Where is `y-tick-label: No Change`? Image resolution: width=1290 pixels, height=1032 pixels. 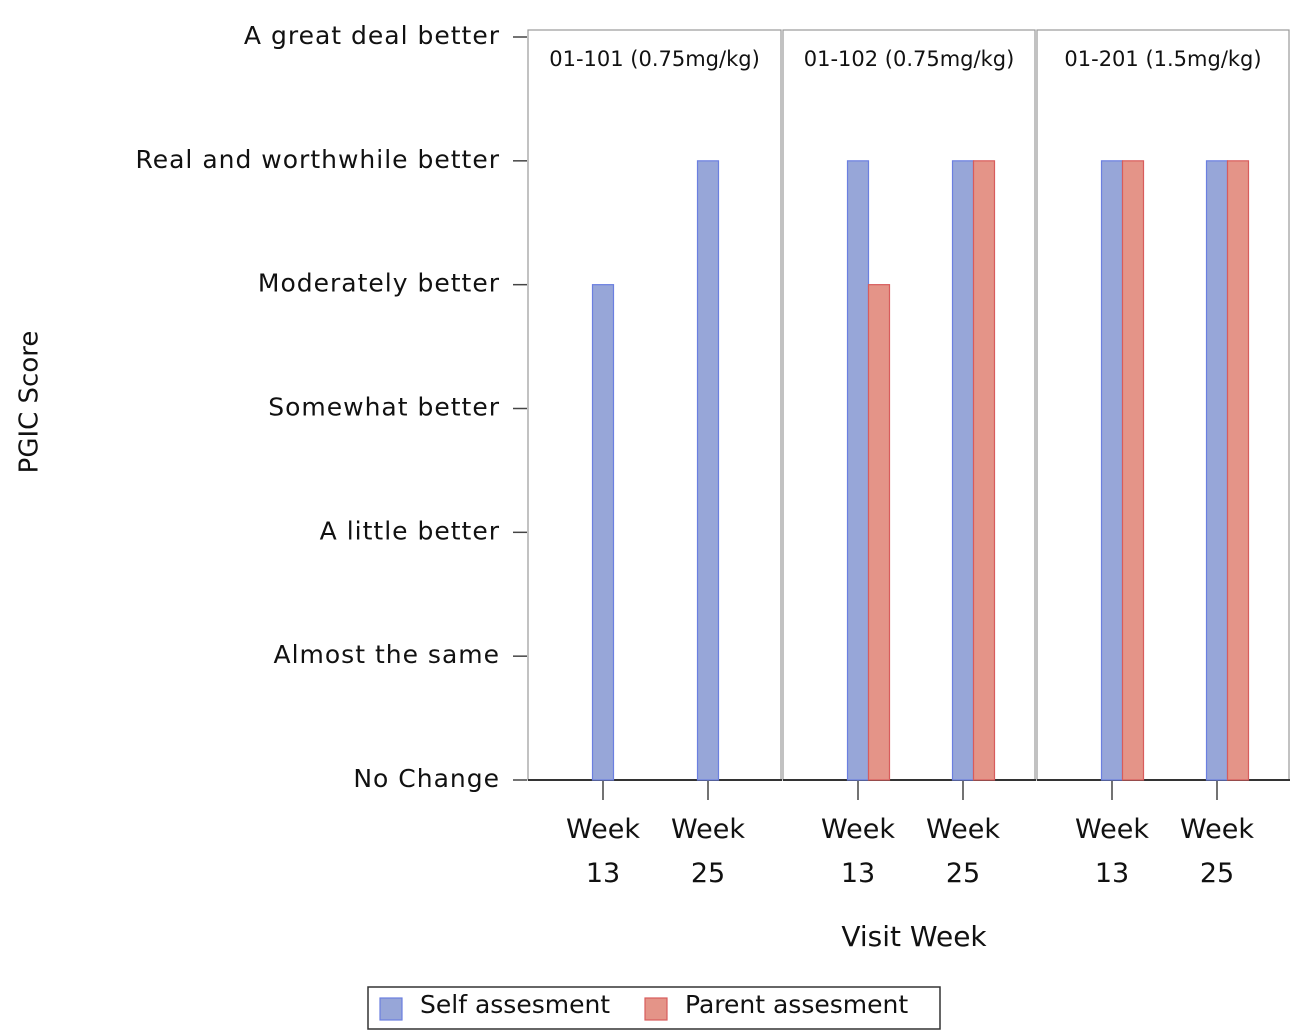 y-tick-label: No Change is located at coordinates (426, 778).